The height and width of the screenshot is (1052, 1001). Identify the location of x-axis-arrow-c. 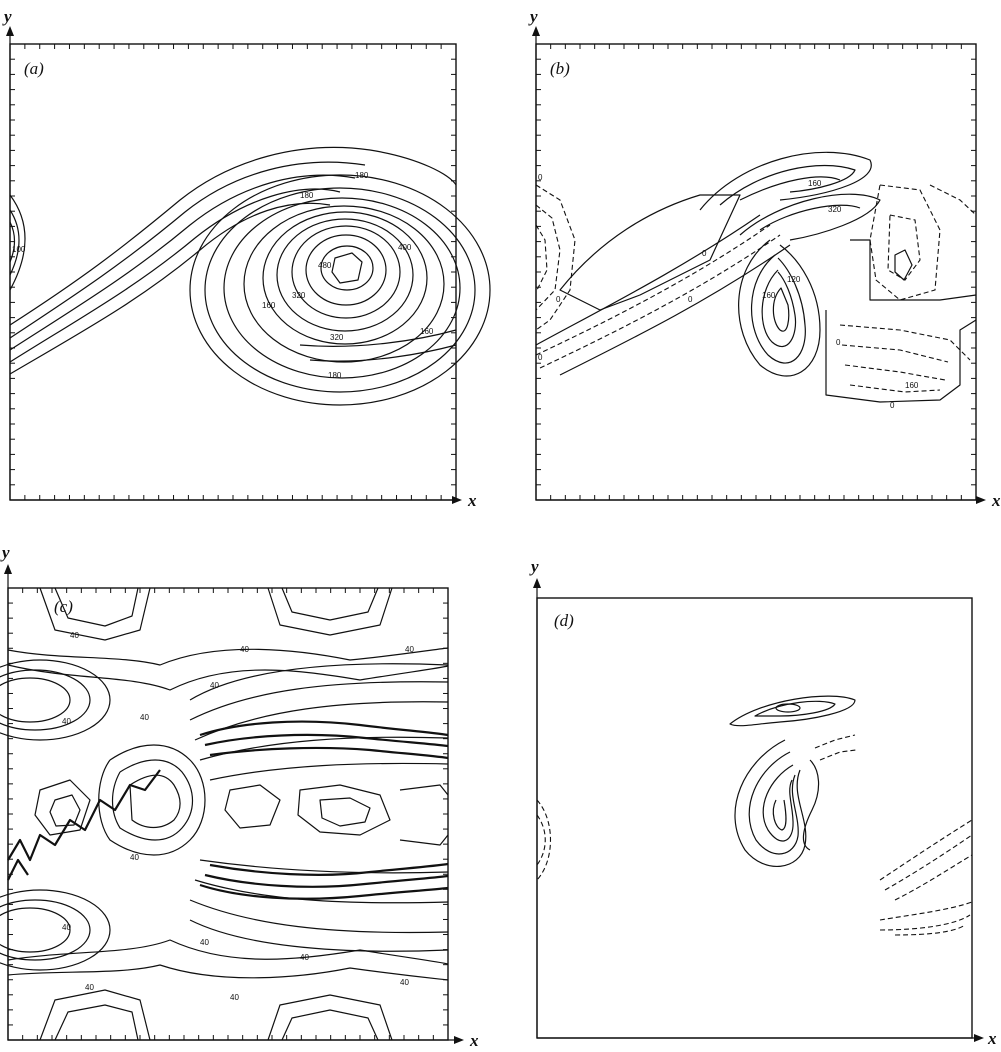
(459, 1040).